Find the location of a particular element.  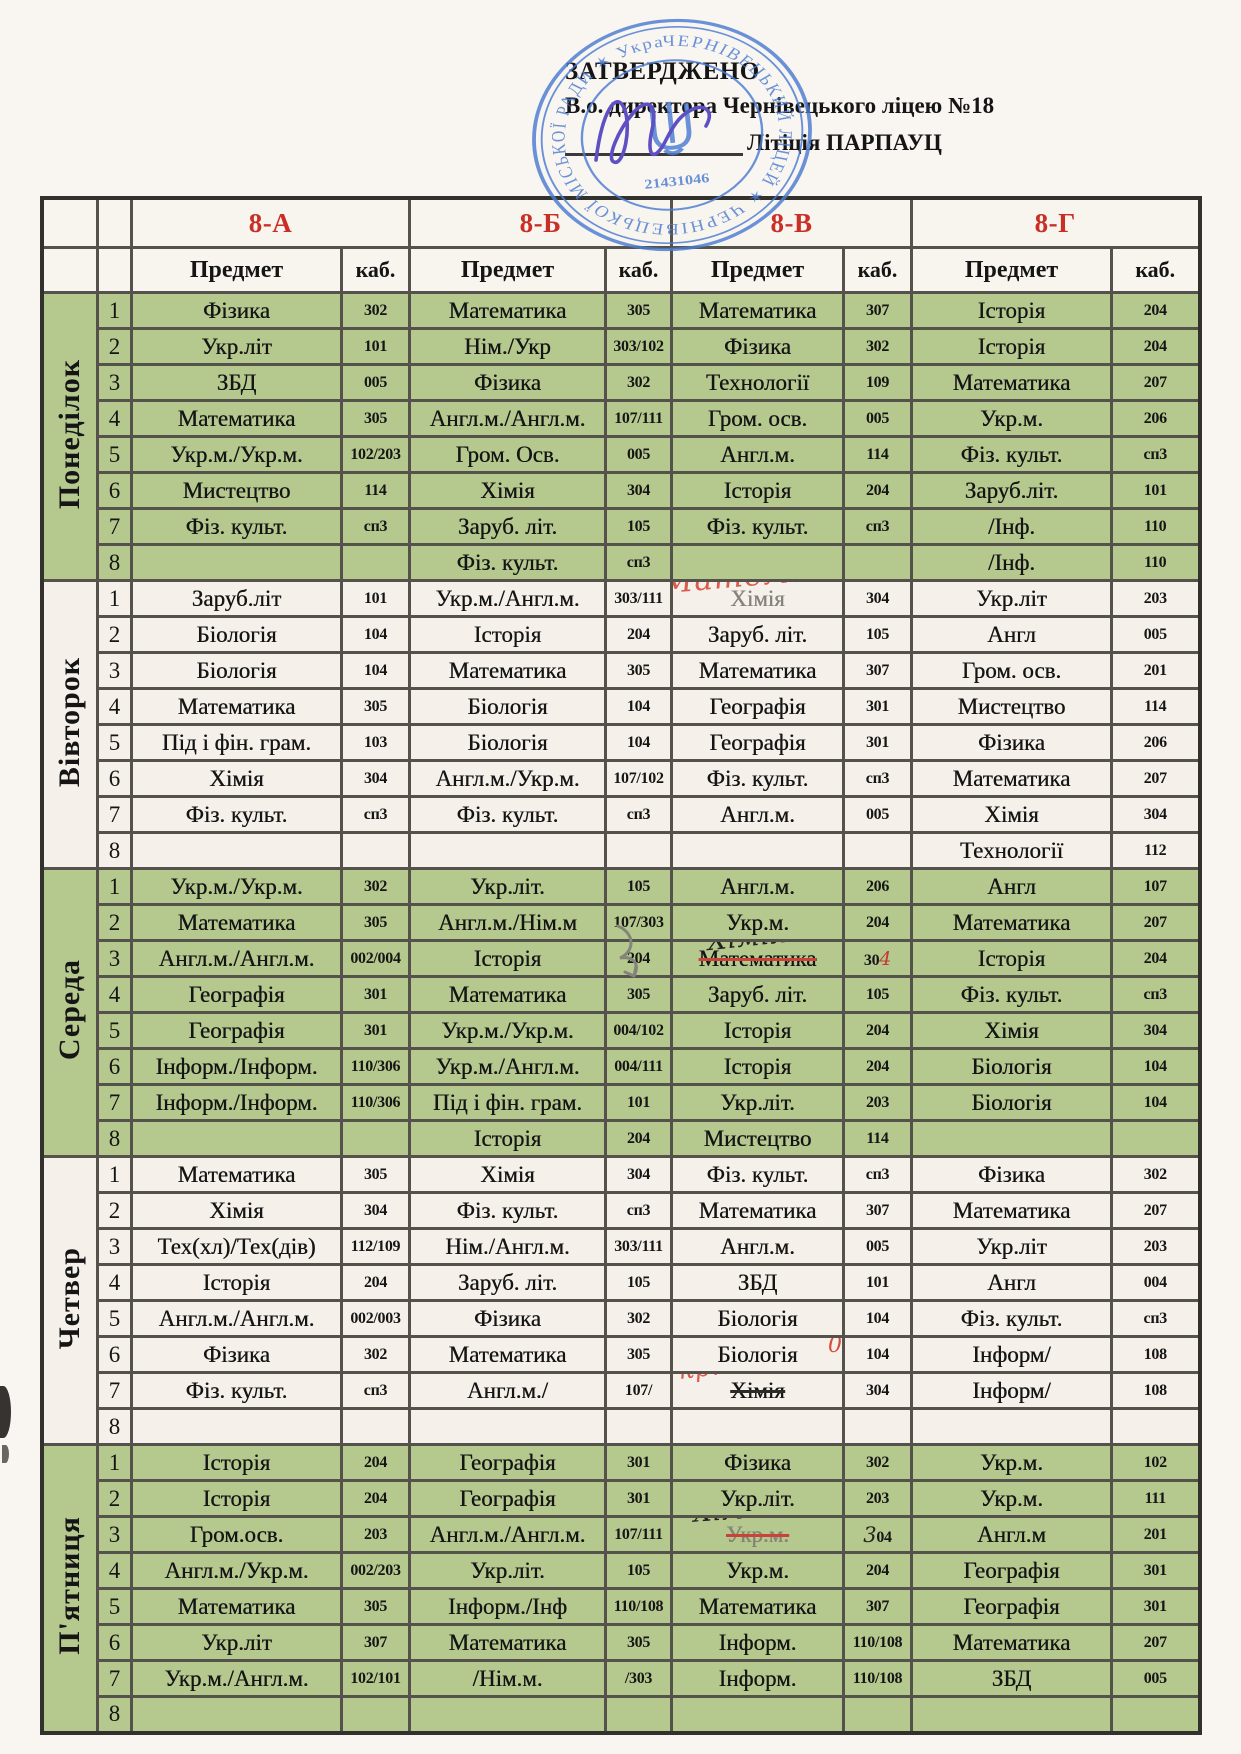

subject-cell-class1: Географія is located at coordinates (507, 1498).